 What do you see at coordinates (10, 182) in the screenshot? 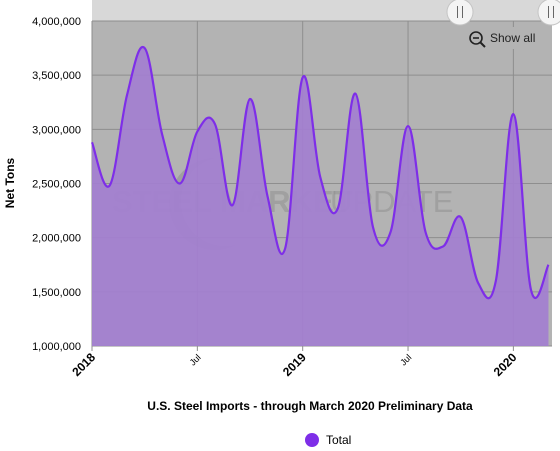
I see `y-axis-label: Net Tons` at bounding box center [10, 182].